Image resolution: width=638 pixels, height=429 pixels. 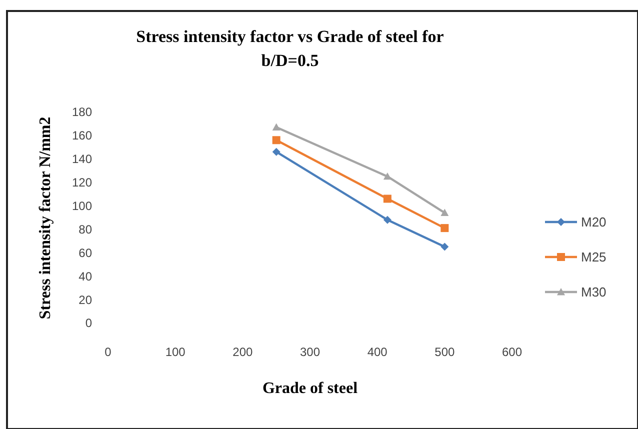 What do you see at coordinates (88, 323) in the screenshot?
I see `y-tick-label: 0` at bounding box center [88, 323].